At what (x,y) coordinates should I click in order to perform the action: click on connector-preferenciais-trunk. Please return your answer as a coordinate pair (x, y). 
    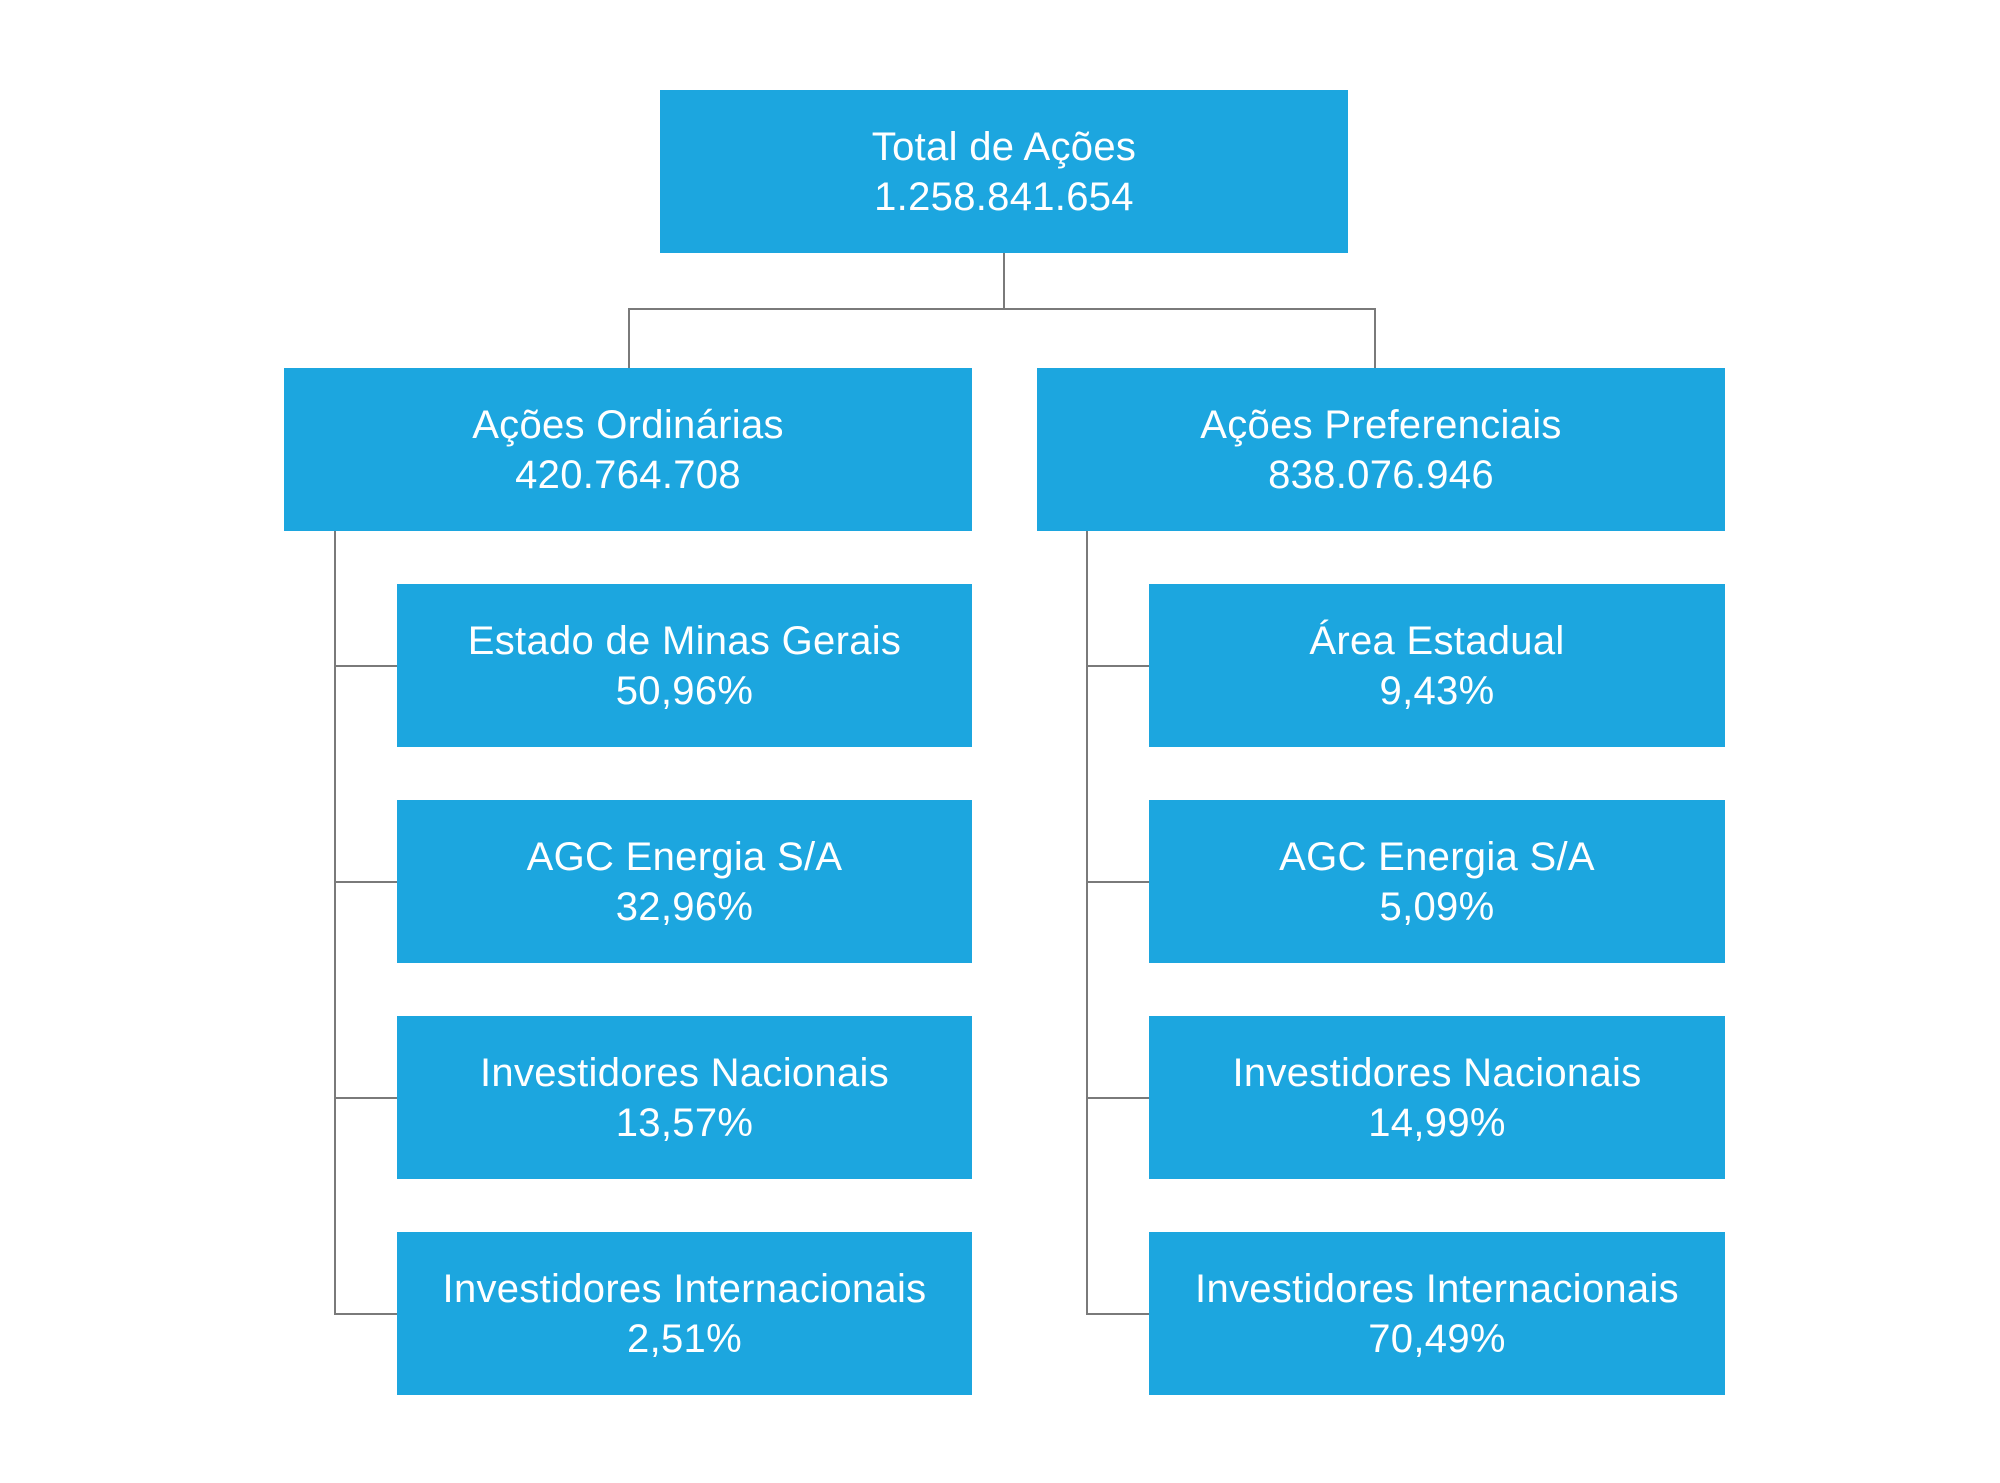
    Looking at the image, I should click on (1087, 923).